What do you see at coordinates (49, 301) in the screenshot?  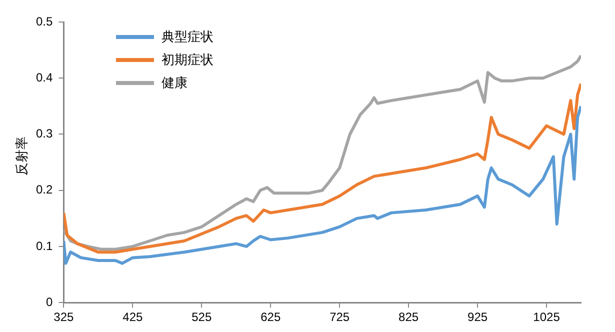 I see `y-tick-label: 0` at bounding box center [49, 301].